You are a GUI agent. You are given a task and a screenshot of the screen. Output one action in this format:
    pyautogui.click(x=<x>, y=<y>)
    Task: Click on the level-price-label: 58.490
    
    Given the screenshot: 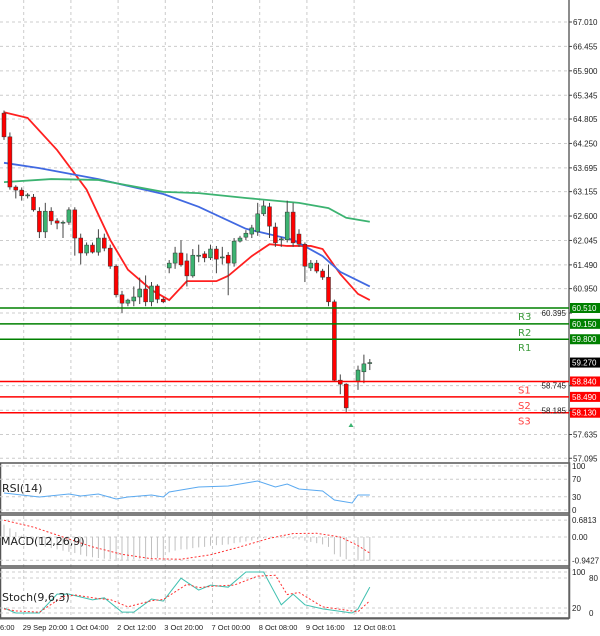 What is the action you would take?
    pyautogui.click(x=584, y=397)
    